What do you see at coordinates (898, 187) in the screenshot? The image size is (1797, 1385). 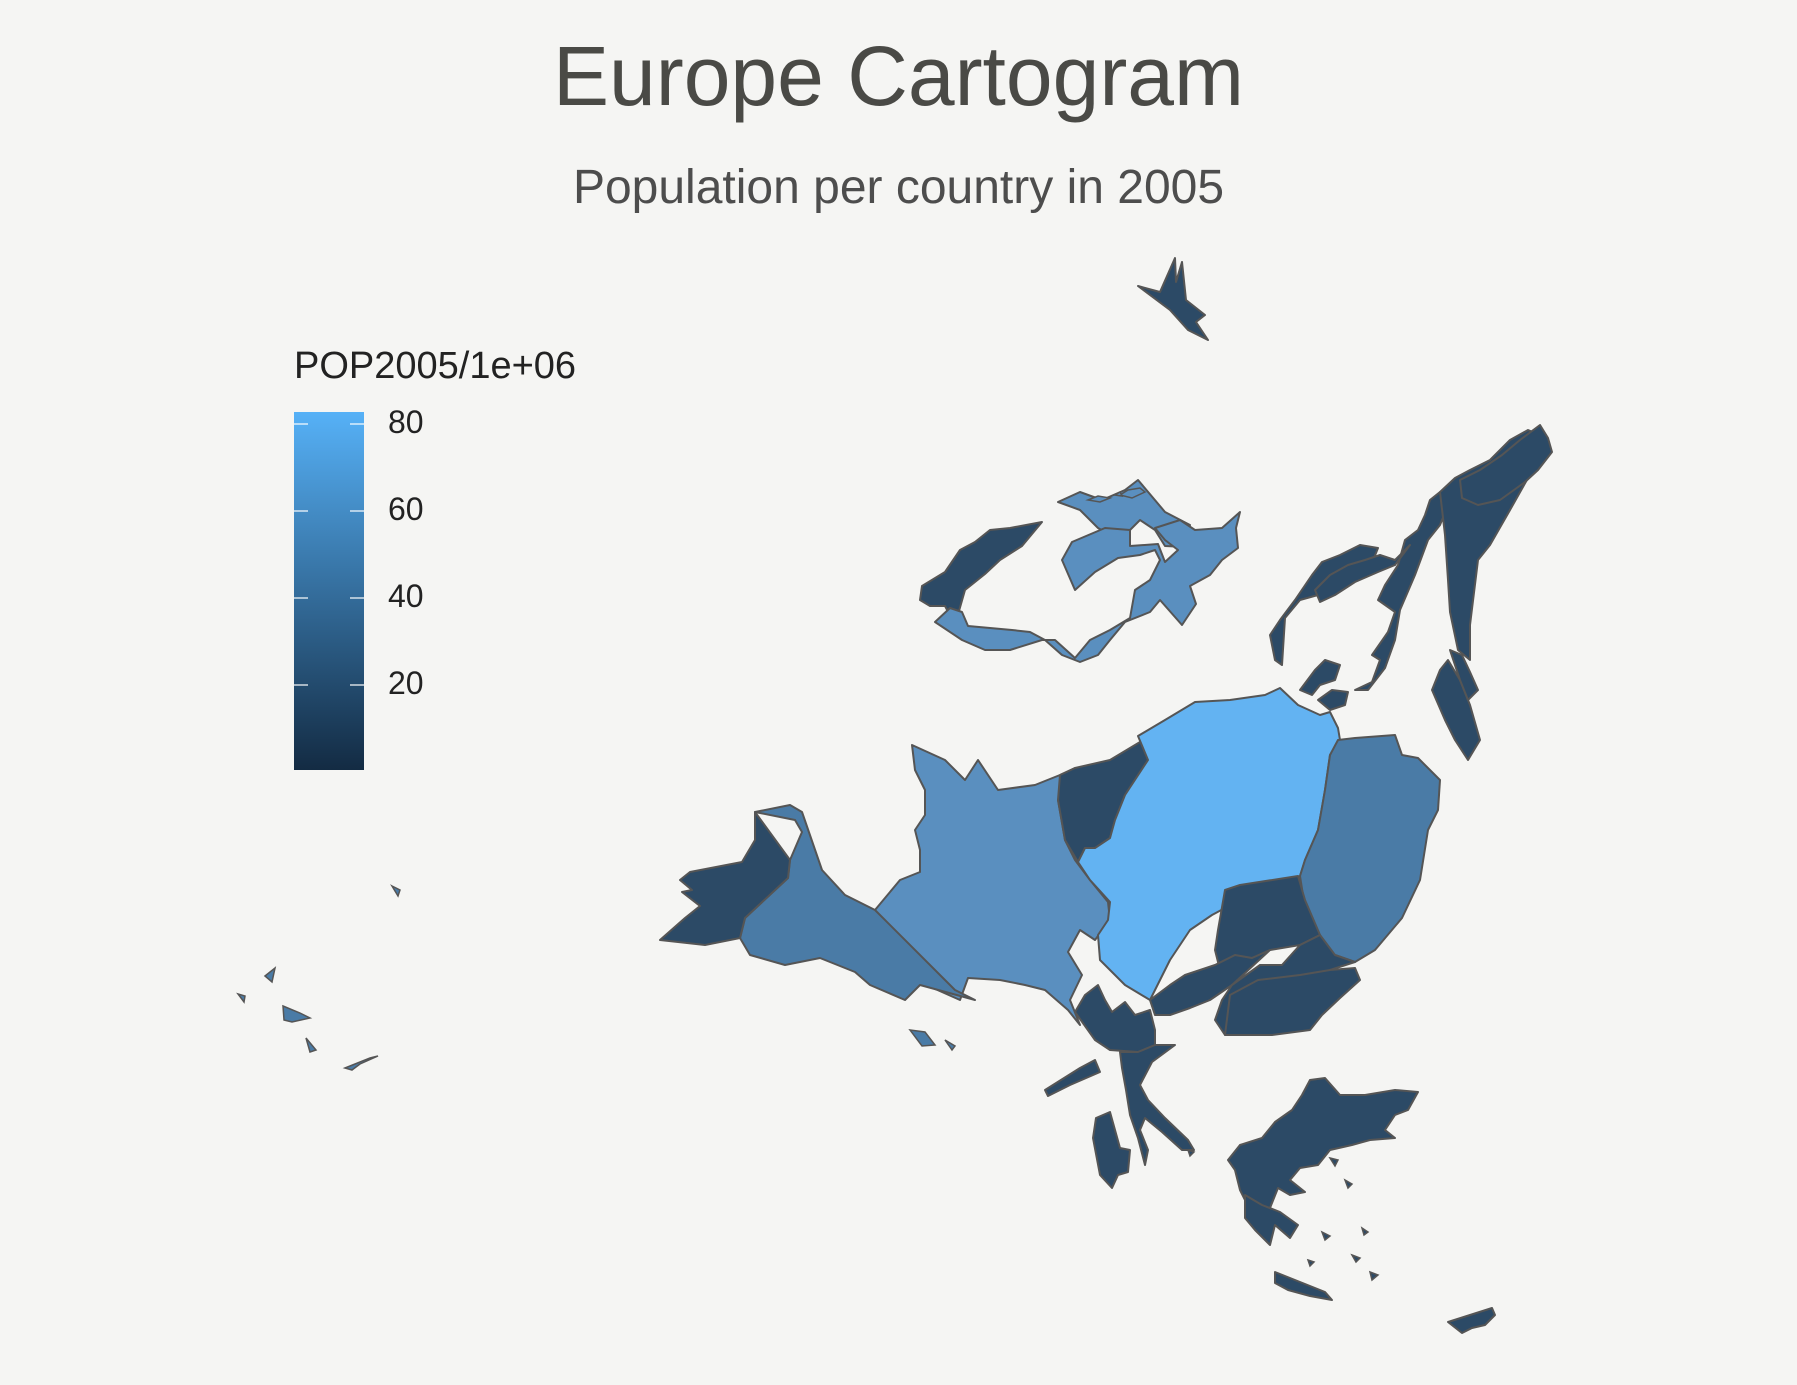 I see `map-subtitle: Population per country in 2005` at bounding box center [898, 187].